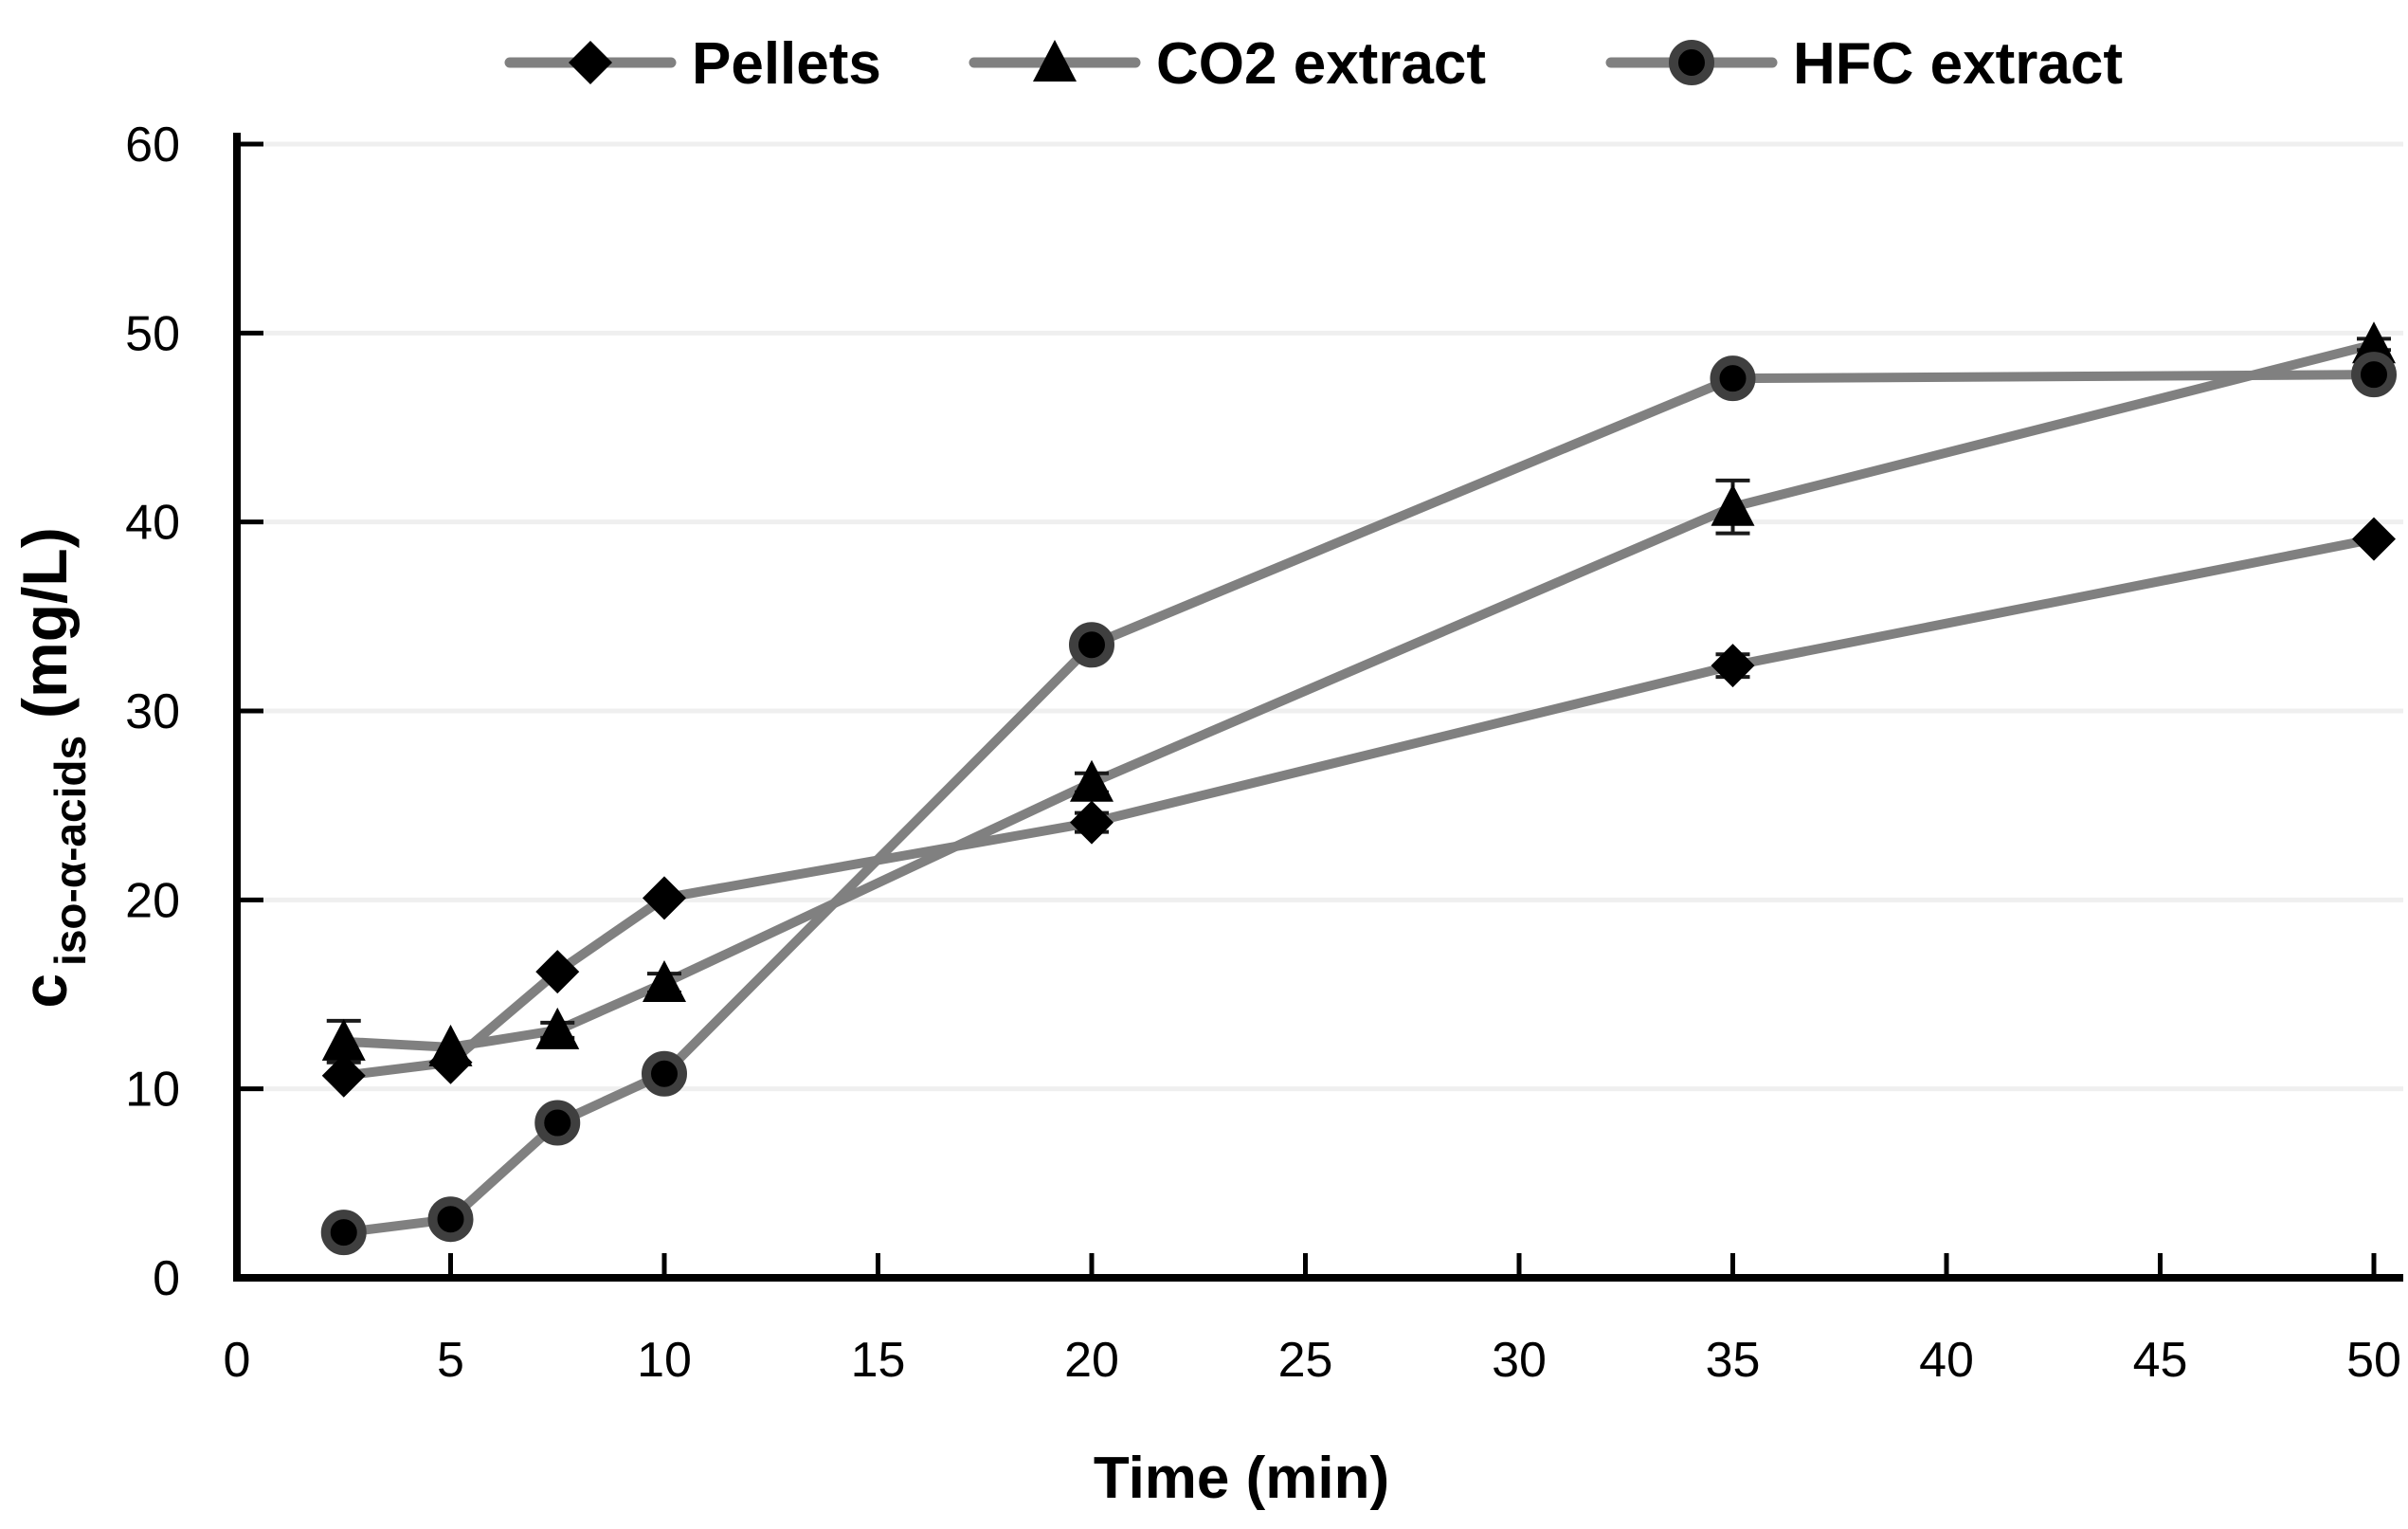 This screenshot has height=1529, width=2408. What do you see at coordinates (167, 1278) in the screenshot?
I see `y-tick-label-0: 0` at bounding box center [167, 1278].